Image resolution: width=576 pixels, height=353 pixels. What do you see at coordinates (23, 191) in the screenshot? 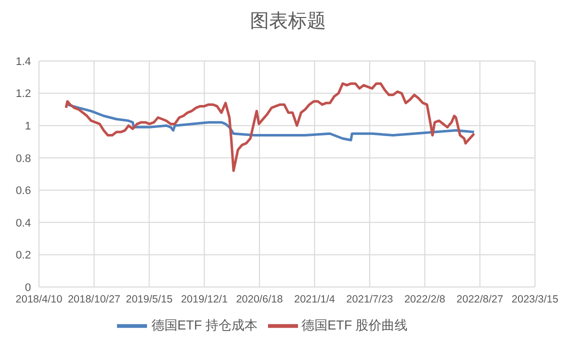
I see `y-tick-label: 0.6` at bounding box center [23, 191].